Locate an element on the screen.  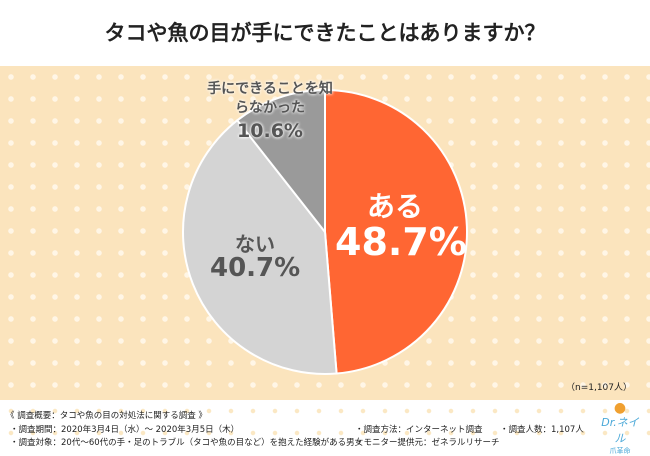
survey-method: ・調査方法：インターネット調査 is located at coordinates (419, 430).